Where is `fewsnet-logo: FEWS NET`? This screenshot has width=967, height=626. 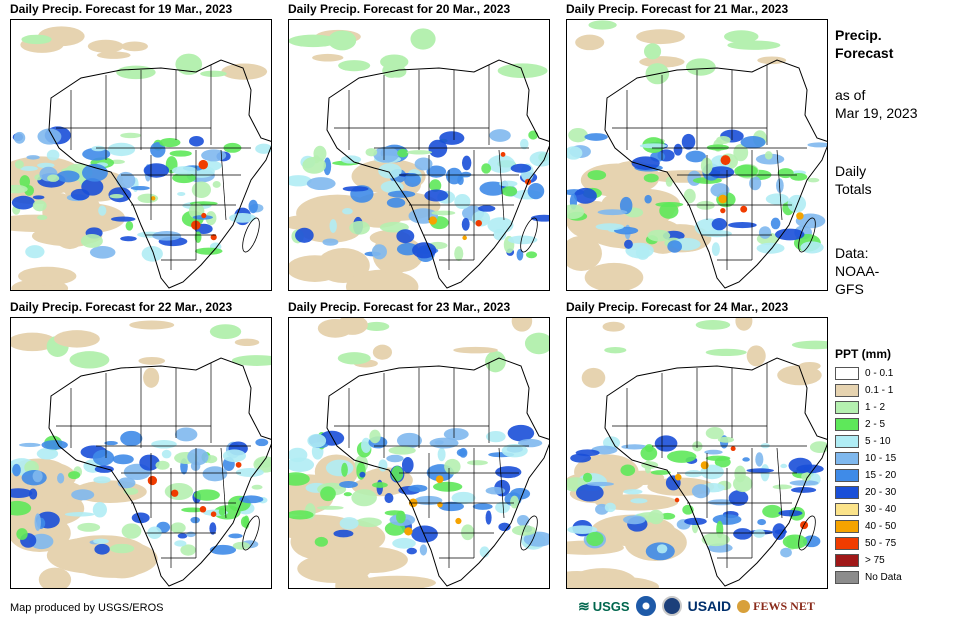
fewsnet-logo: FEWS NET is located at coordinates (776, 606).